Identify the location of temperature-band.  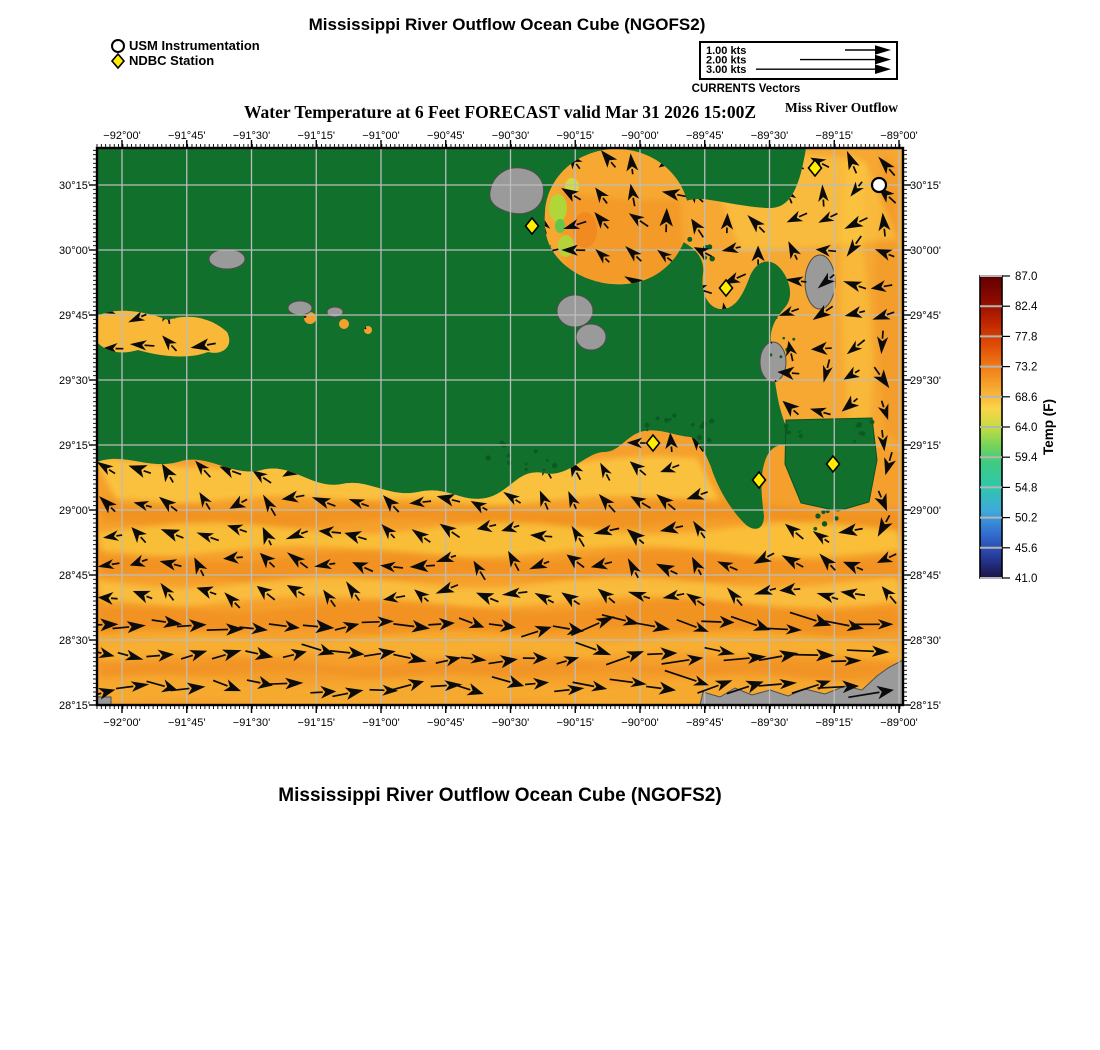
(500, 669).